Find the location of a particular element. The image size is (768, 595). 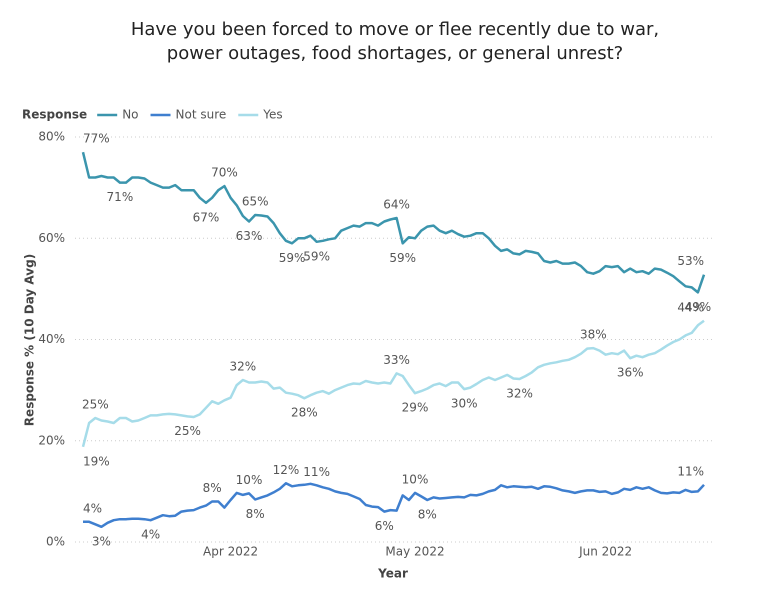

data-label: 53% is located at coordinates (690, 261).